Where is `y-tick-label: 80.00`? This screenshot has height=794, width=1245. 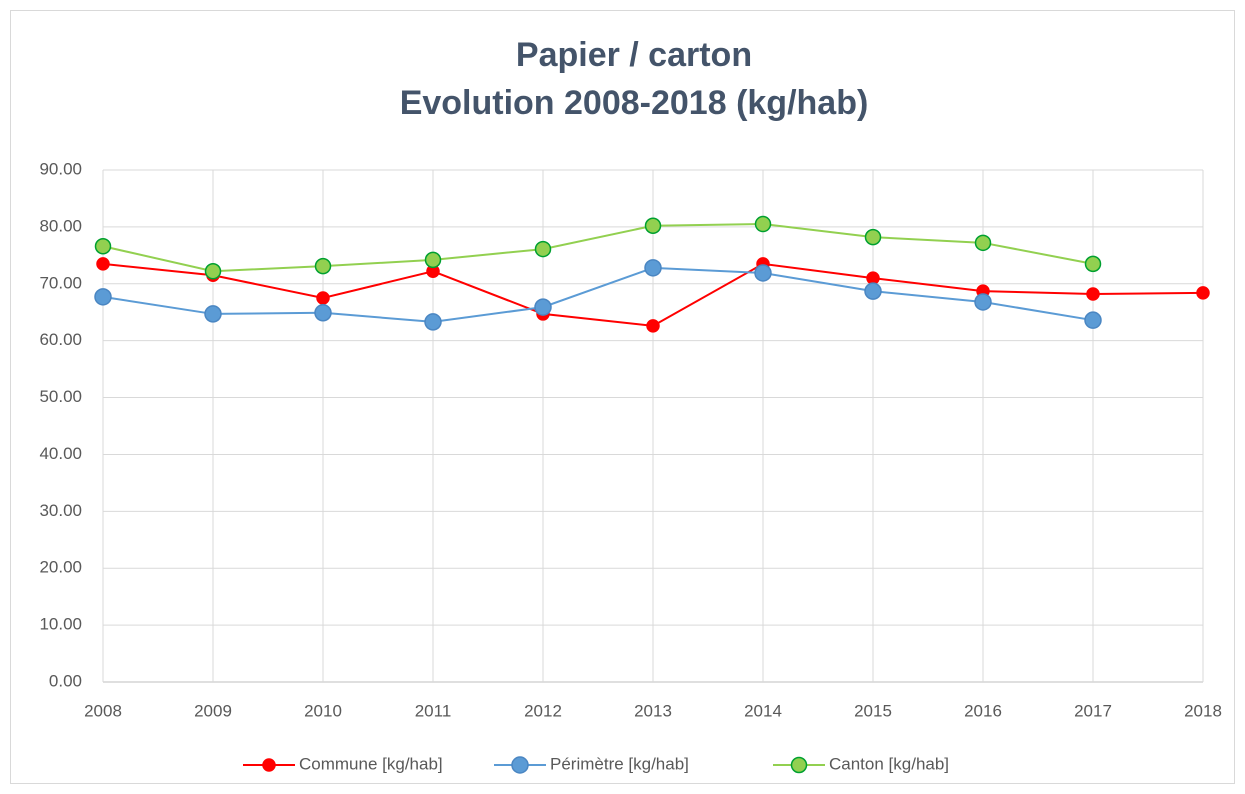
y-tick-label: 80.00 is located at coordinates (60, 225).